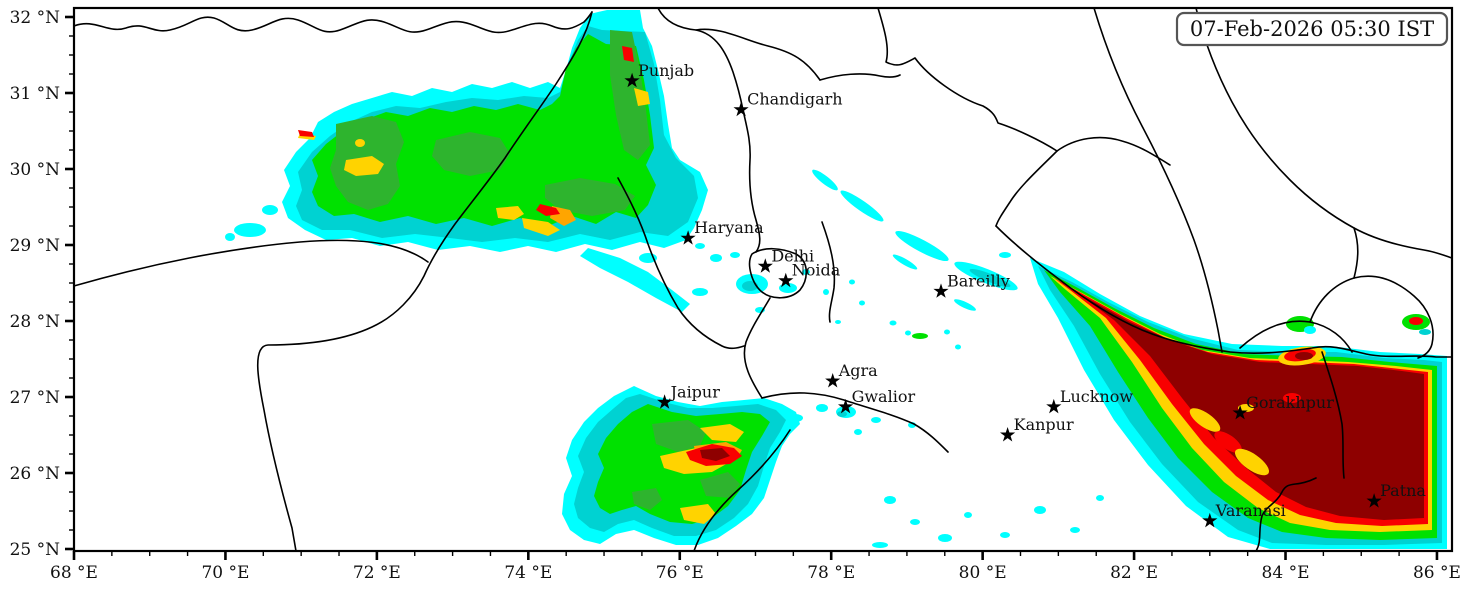  What do you see at coordinates (628, 54) in the screenshot?
I see `contour-nw-red-spike` at bounding box center [628, 54].